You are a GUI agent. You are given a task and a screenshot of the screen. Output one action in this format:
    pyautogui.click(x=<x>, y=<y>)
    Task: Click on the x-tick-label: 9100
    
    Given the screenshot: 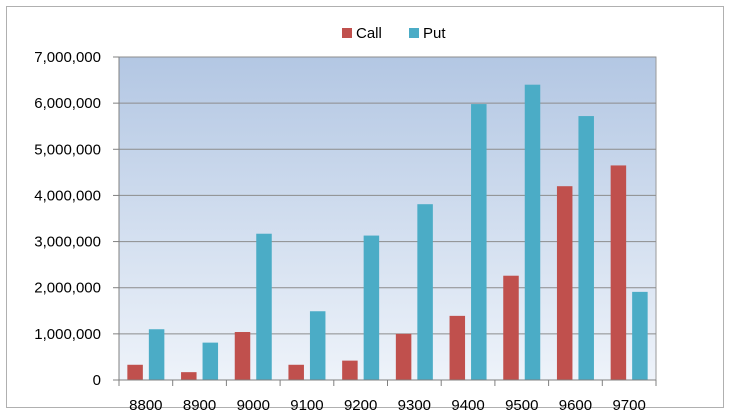 What is the action you would take?
    pyautogui.click(x=306, y=405)
    